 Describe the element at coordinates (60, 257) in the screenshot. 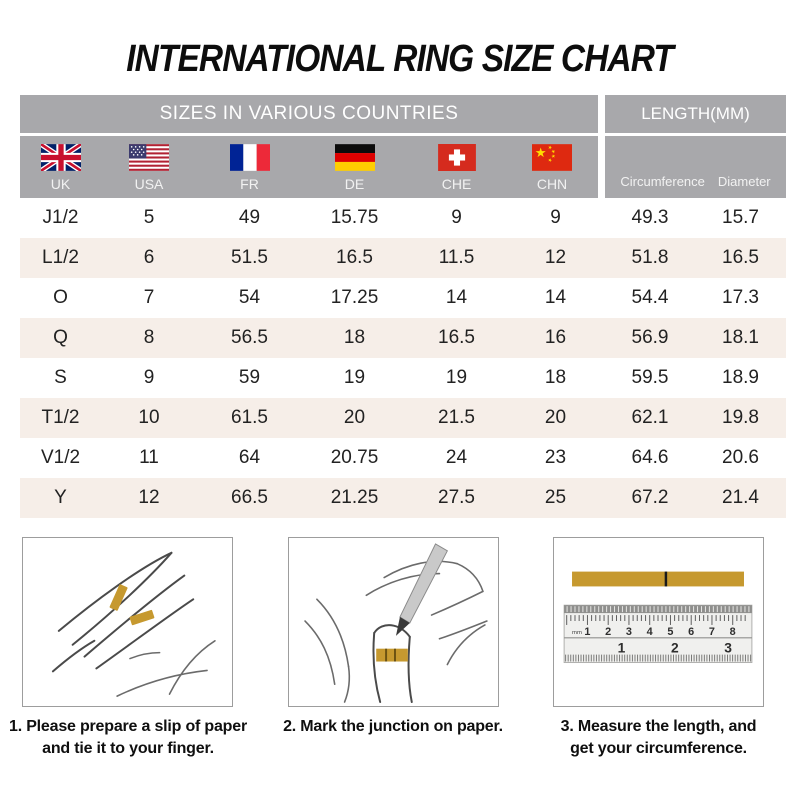

I see `table-cell: L1/2` at that location.